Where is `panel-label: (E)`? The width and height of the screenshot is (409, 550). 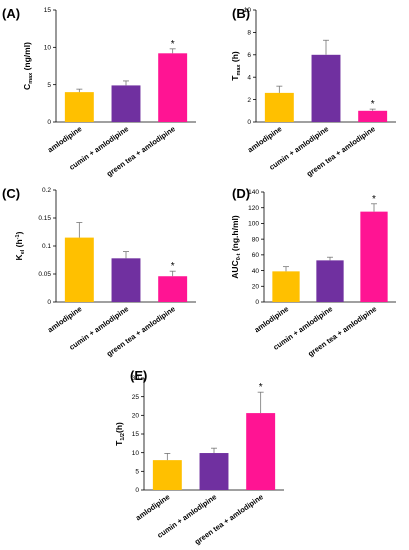 panel-label: (E) is located at coordinates (138, 375).